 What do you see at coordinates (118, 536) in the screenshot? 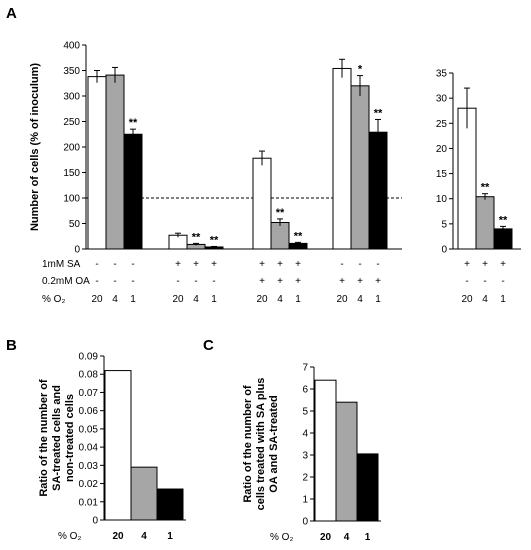
I see `panel-b-o2-label: 20` at bounding box center [118, 536].